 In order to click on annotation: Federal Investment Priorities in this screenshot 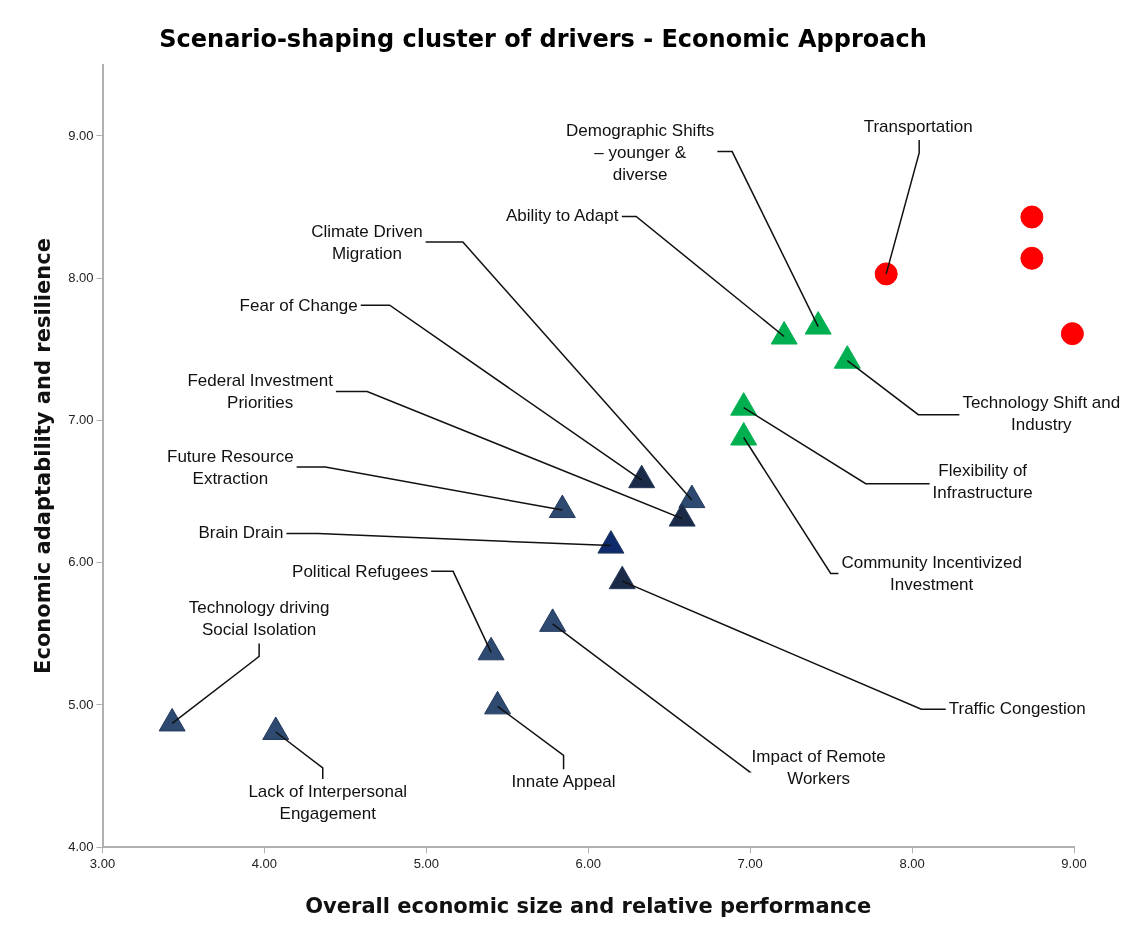, I will do `click(260, 392)`.